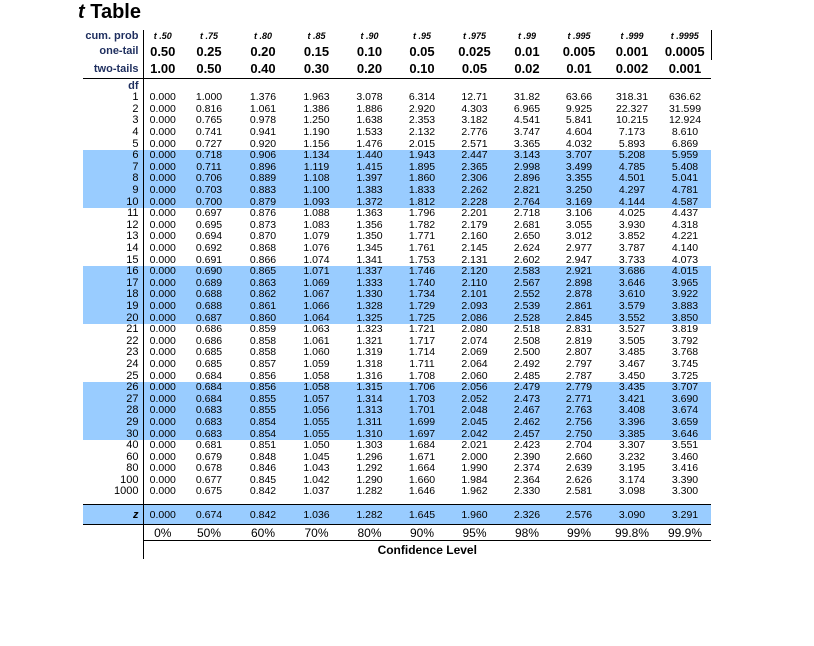 The image size is (814, 646). I want to click on value-cell: 0.860, so click(263, 318).